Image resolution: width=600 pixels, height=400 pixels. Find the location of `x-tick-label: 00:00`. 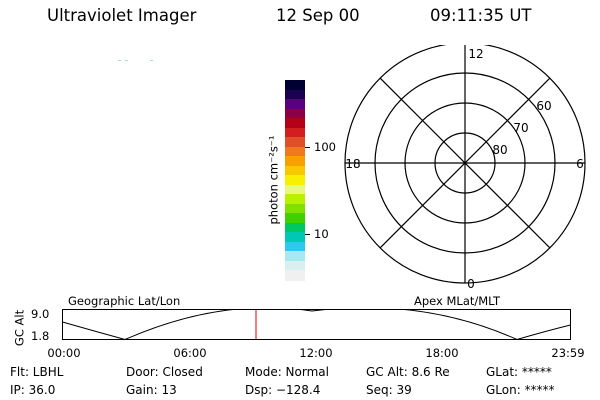

x-tick-label: 00:00 is located at coordinates (64, 353).